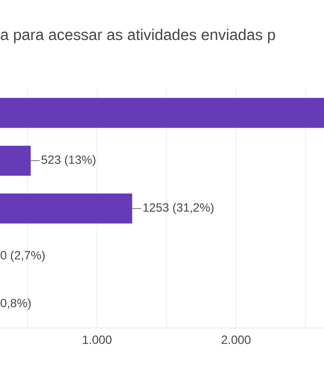 This screenshot has height=376, width=324. What do you see at coordinates (138, 36) in the screenshot?
I see `chart-title: a para acessar as atividades enviadas p` at bounding box center [138, 36].